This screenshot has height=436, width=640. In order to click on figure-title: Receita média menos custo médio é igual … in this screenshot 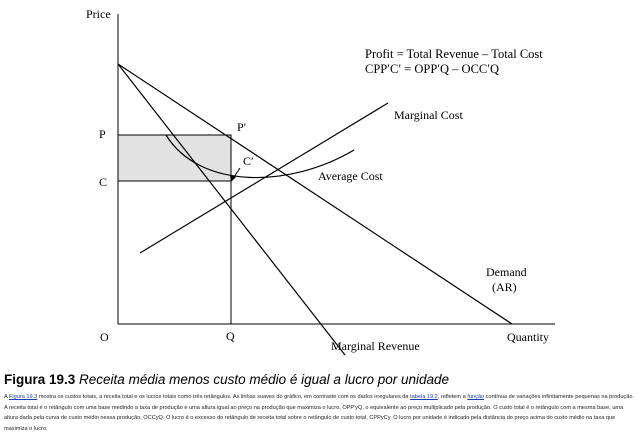, I will do `click(264, 379)`.